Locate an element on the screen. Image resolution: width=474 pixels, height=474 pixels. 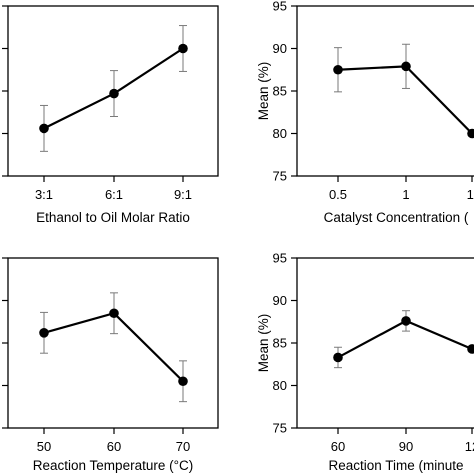
x-tick-label: 90 is located at coordinates (406, 446).